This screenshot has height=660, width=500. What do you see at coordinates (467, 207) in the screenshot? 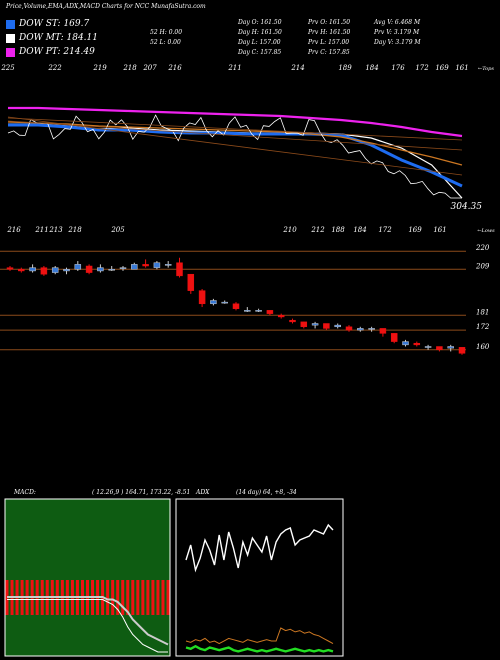
I see `last-price-label: 304.35` at bounding box center [467, 207].